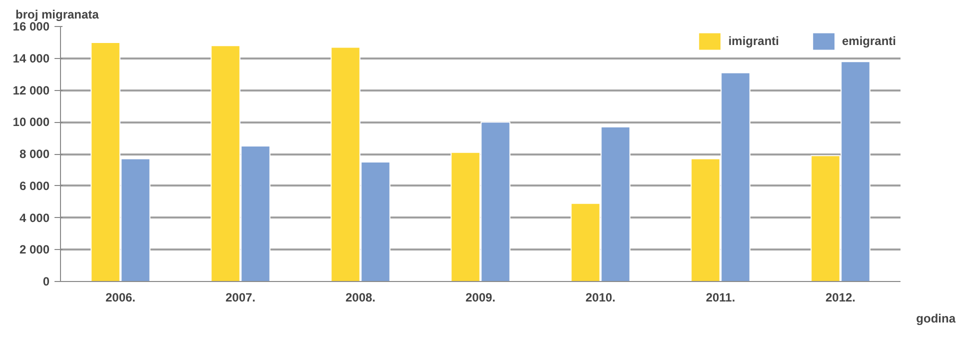 The image size is (980, 340). What do you see at coordinates (869, 41) in the screenshot?
I see `legend-label: emigranti` at bounding box center [869, 41].